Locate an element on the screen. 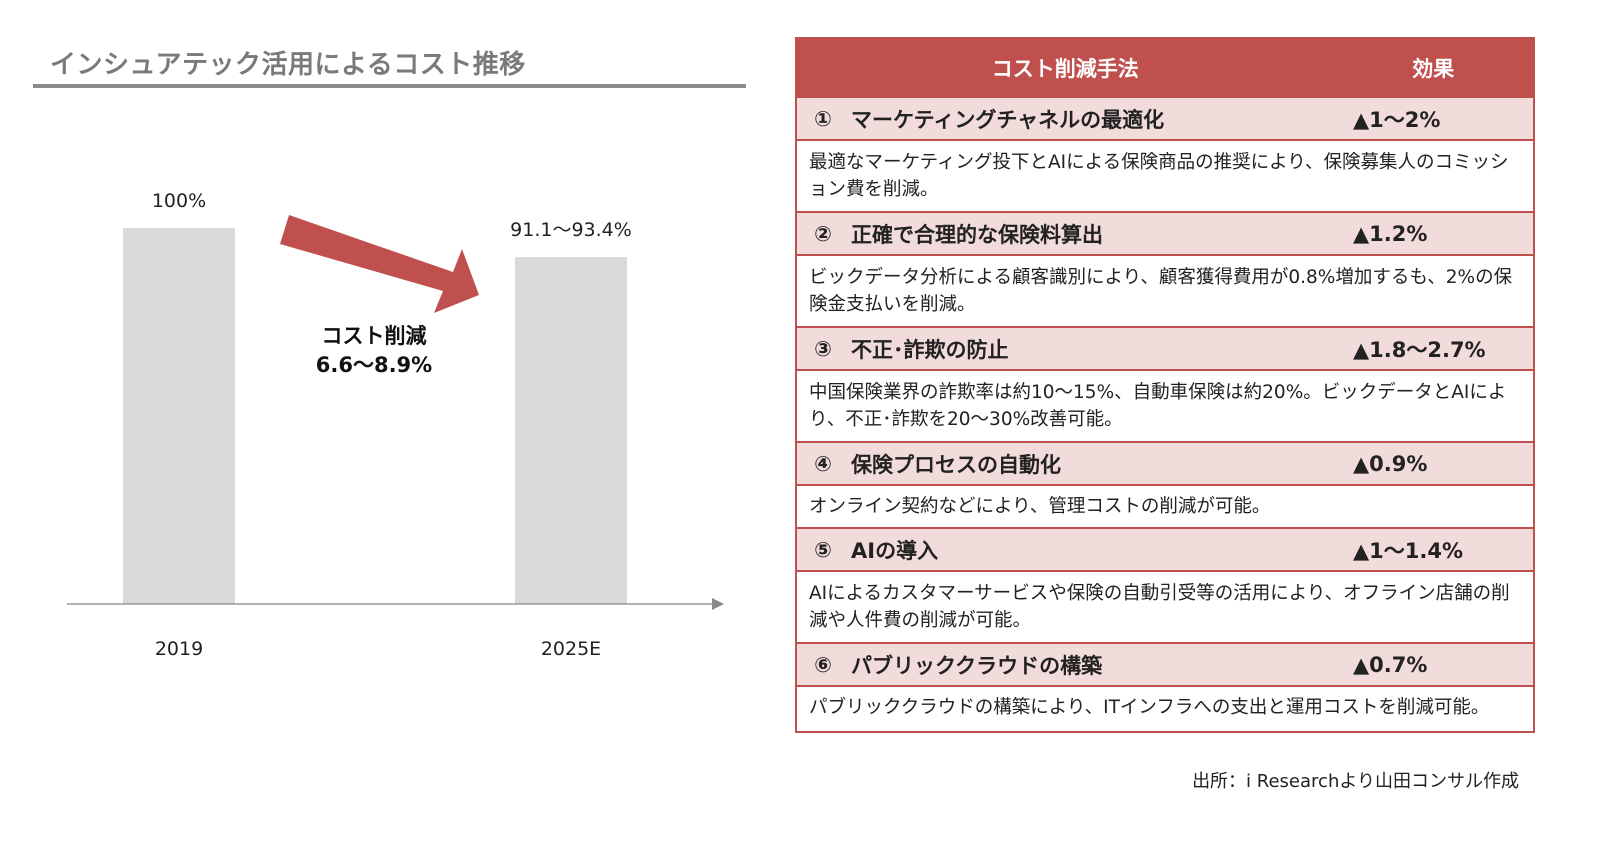  header-effect: 効果 is located at coordinates (1433, 68).